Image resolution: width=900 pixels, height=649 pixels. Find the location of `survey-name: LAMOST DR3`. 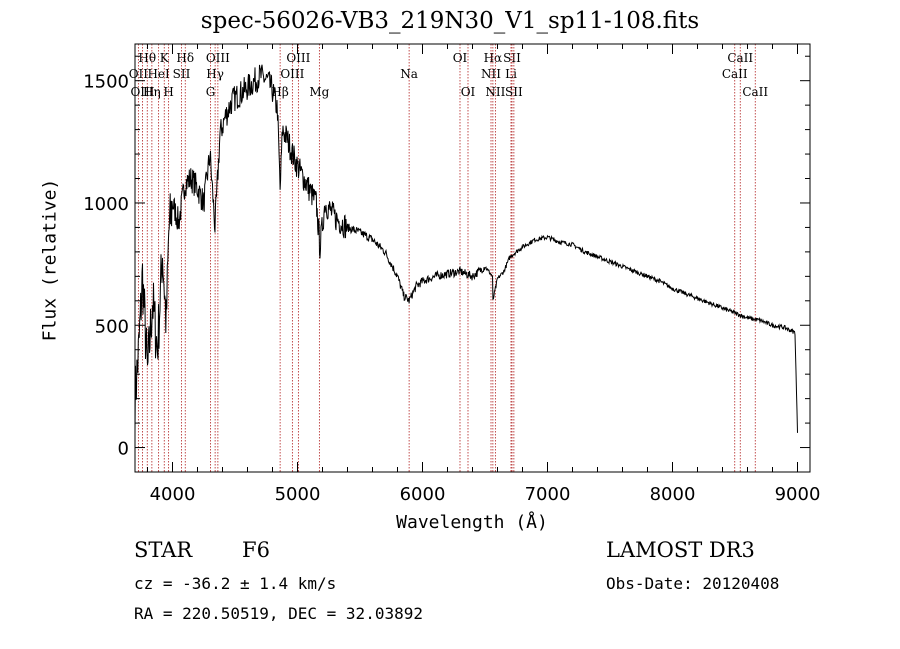

survey-name: LAMOST DR3 is located at coordinates (680, 550).